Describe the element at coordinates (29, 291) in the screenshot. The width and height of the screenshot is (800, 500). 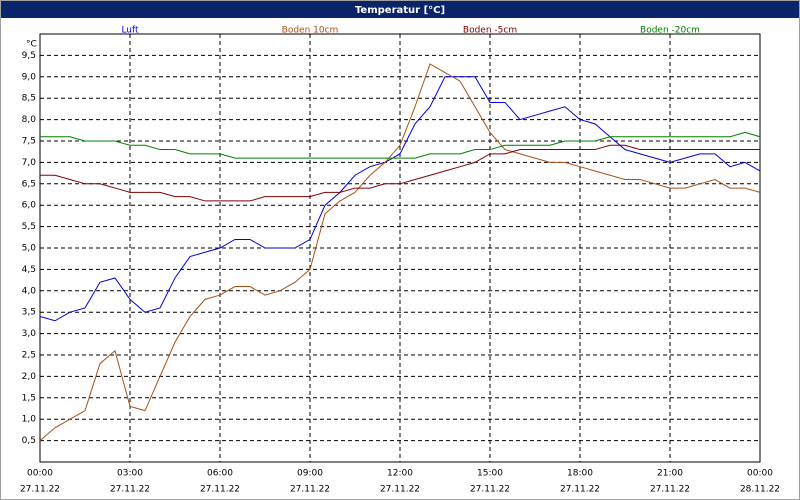
I see `y-tick-label: 4,0` at that location.